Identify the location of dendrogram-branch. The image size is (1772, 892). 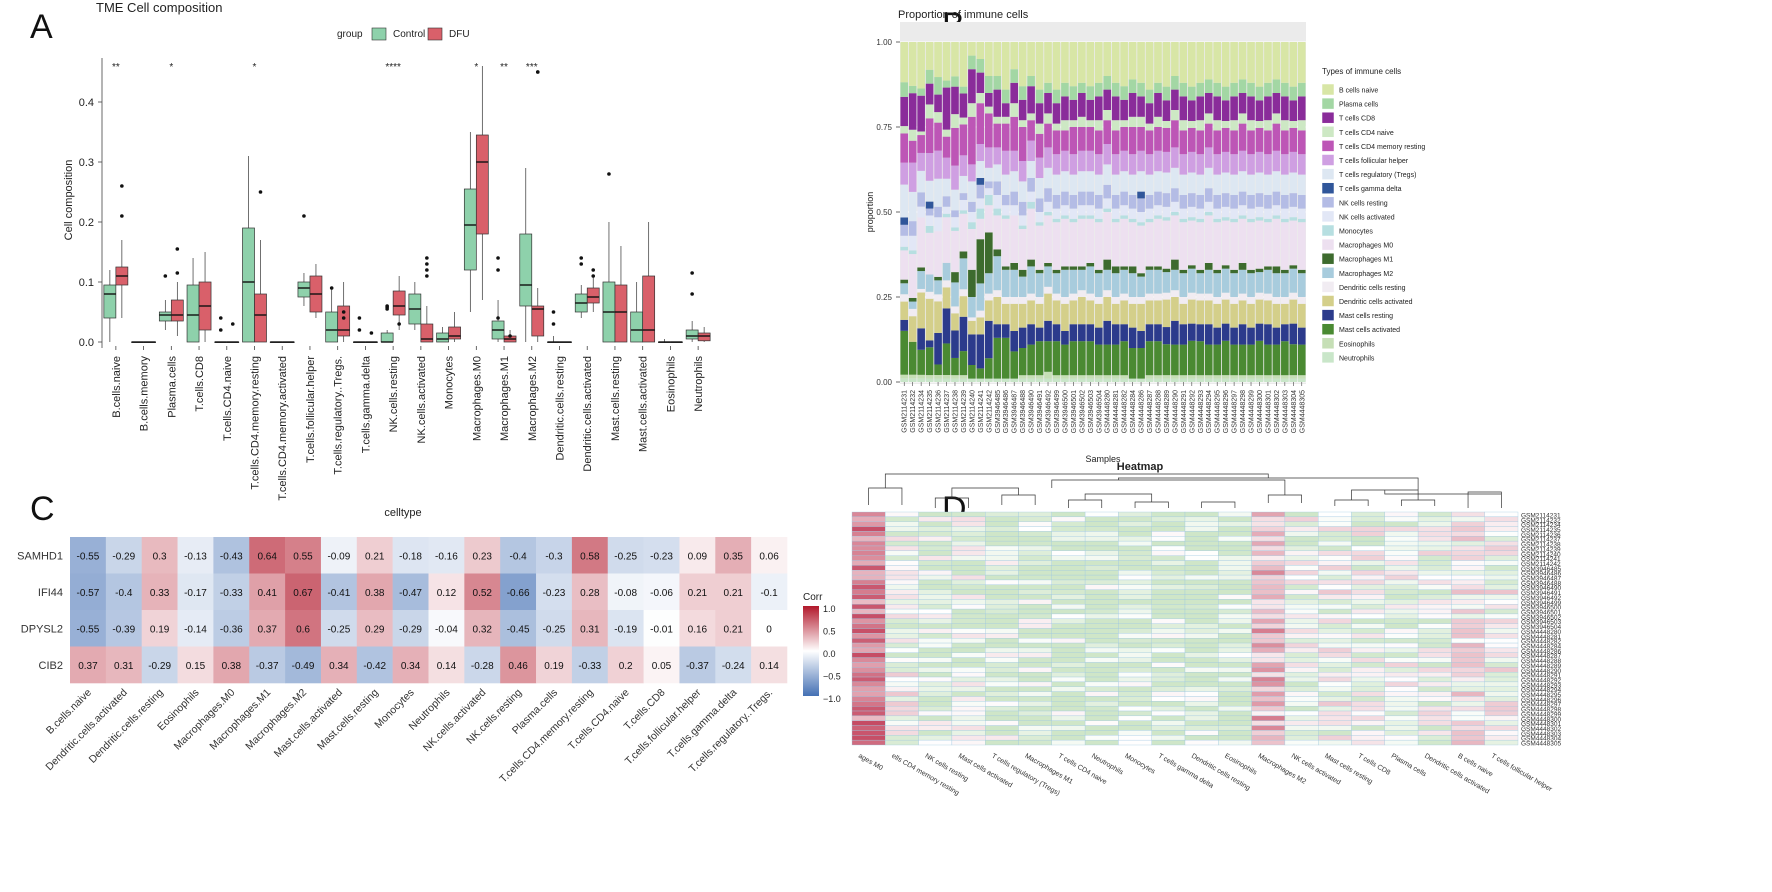
(1151, 504).